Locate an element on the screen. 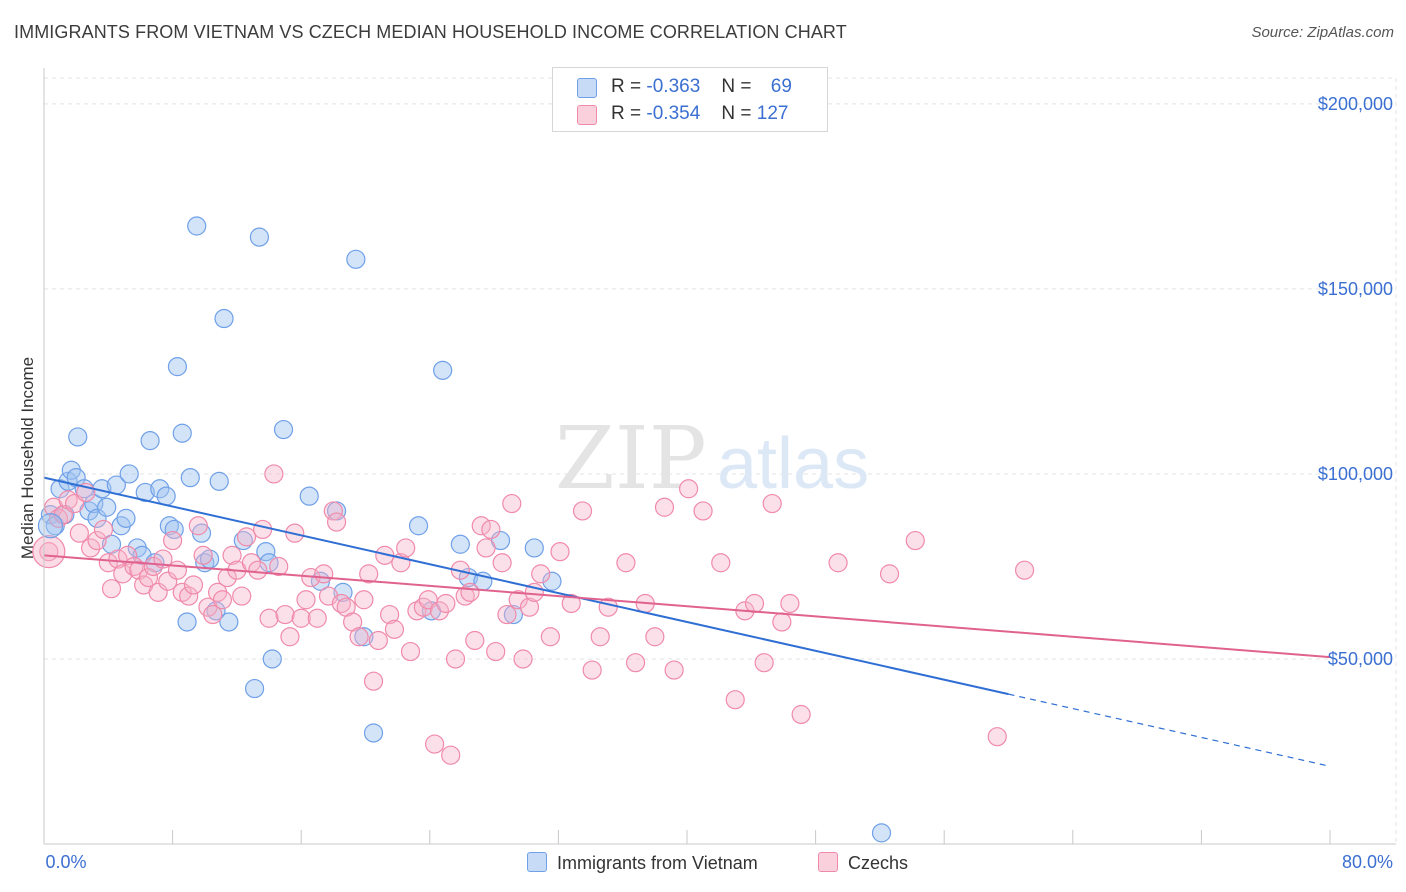 The width and height of the screenshot is (1406, 892). y-tick-label: $100,000 is located at coordinates (1355, 474).